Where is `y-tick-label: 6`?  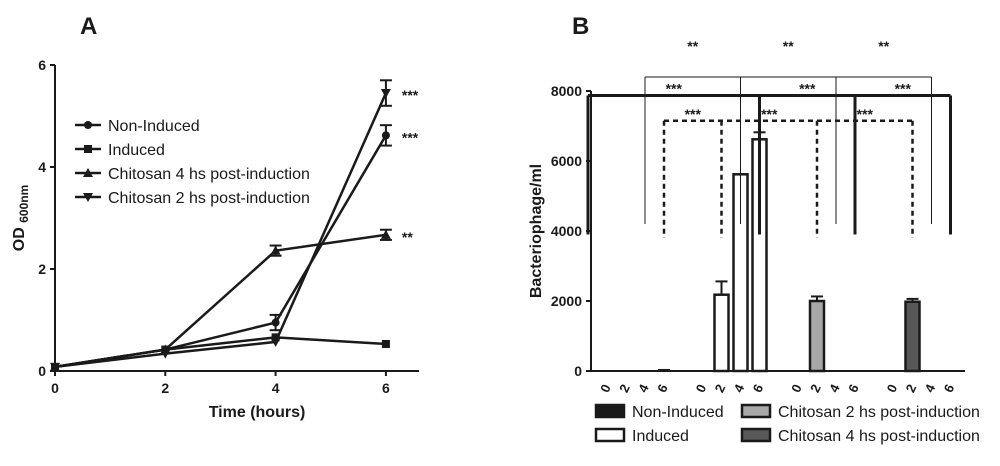
y-tick-label: 6 is located at coordinates (42, 65).